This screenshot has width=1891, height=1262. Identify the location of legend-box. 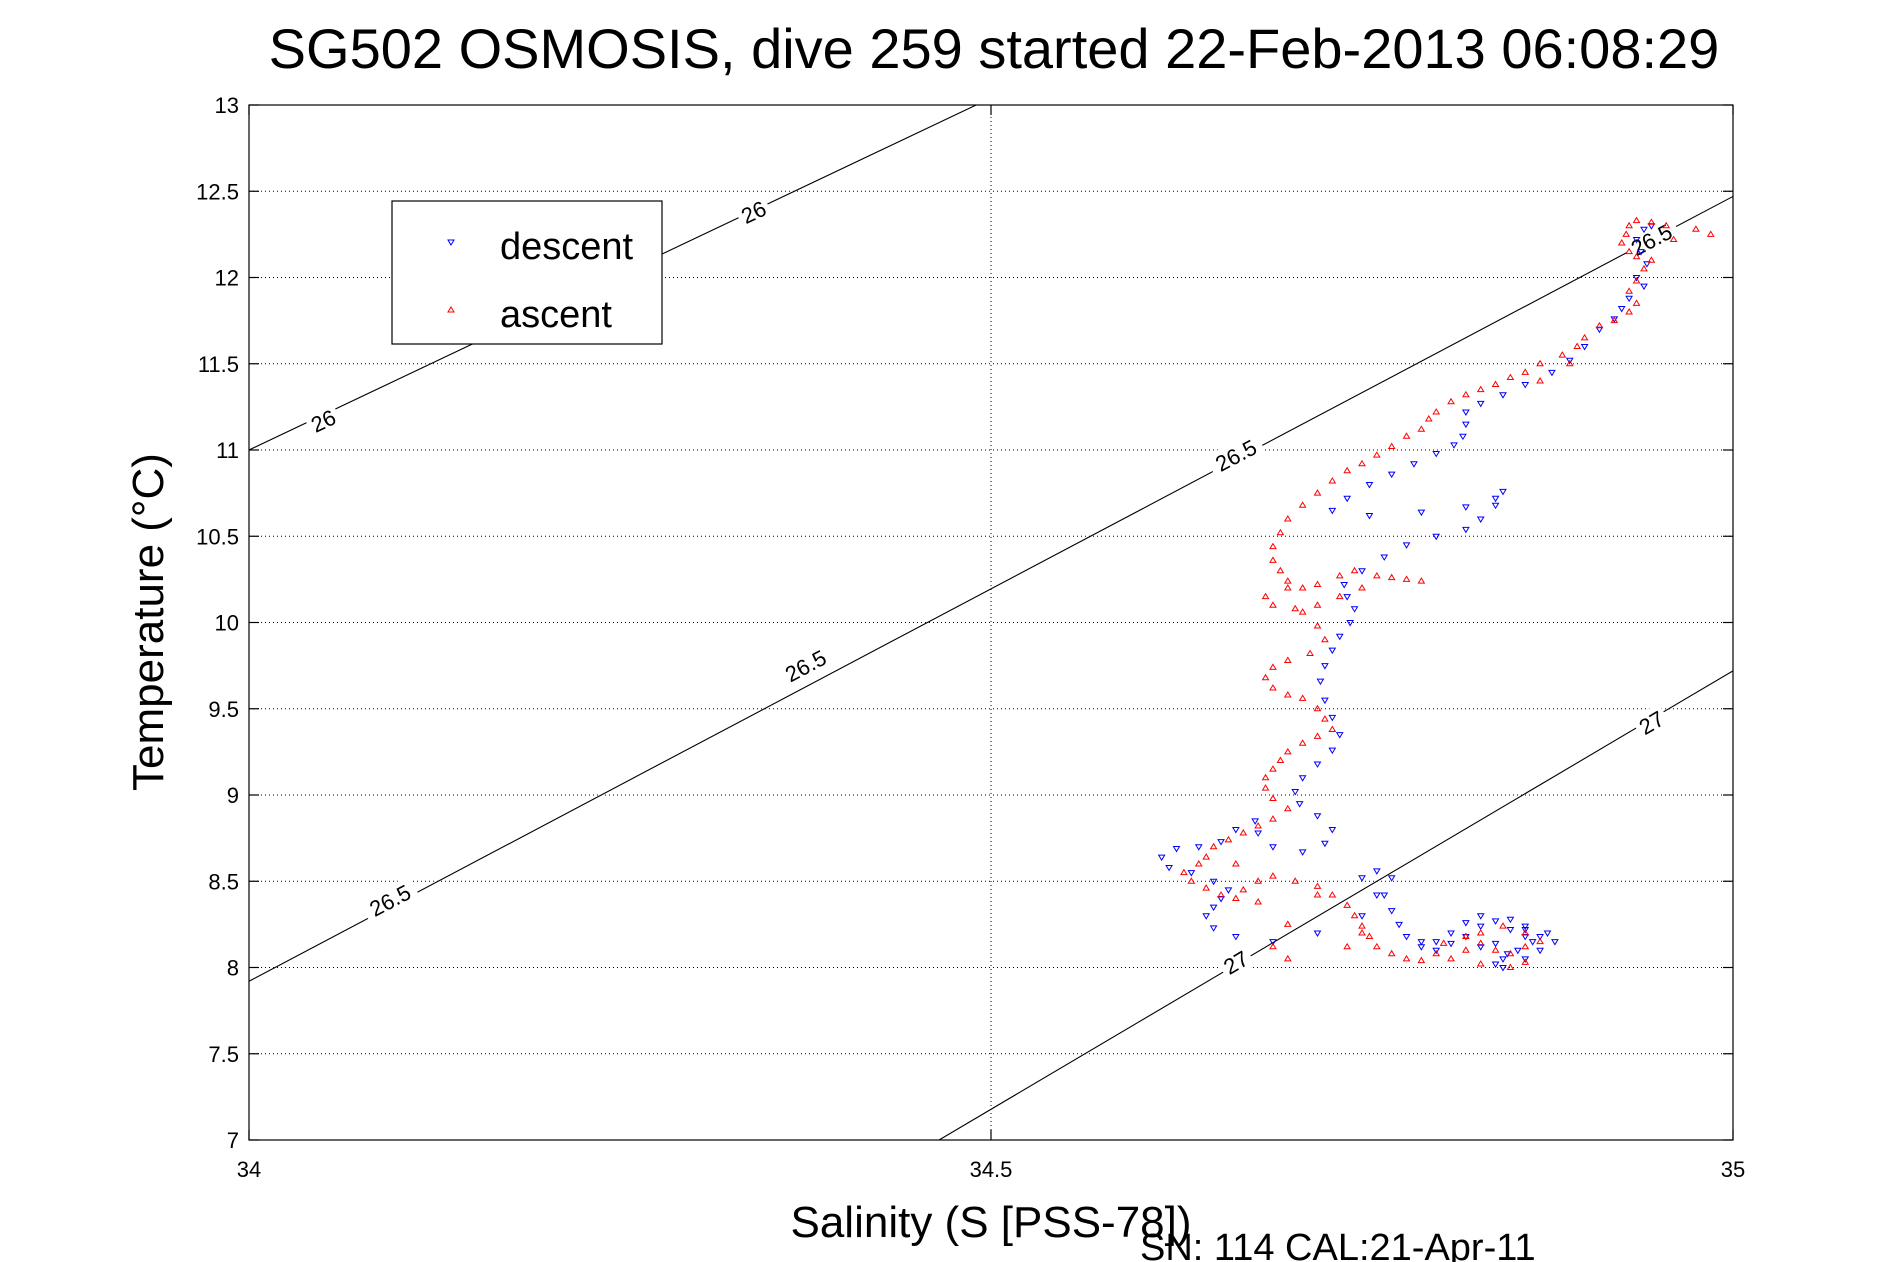
(527, 272).